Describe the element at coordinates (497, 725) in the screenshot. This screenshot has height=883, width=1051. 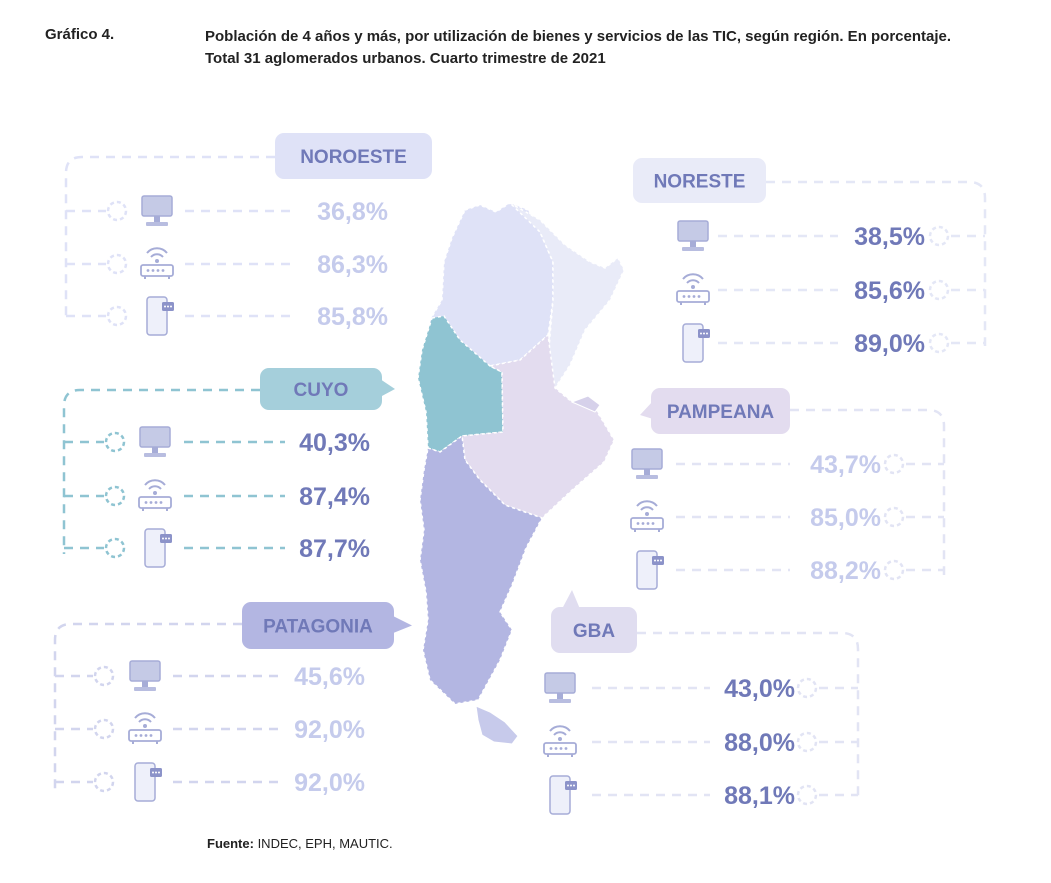
I see `map-tierra-del-fuego` at that location.